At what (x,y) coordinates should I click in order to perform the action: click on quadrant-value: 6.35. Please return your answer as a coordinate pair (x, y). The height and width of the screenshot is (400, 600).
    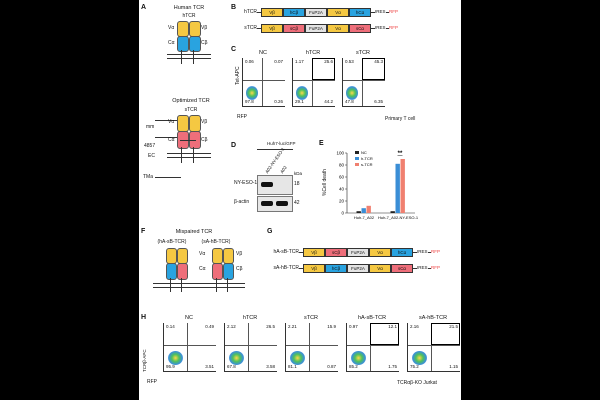
    Looking at the image, I should click on (378, 101).